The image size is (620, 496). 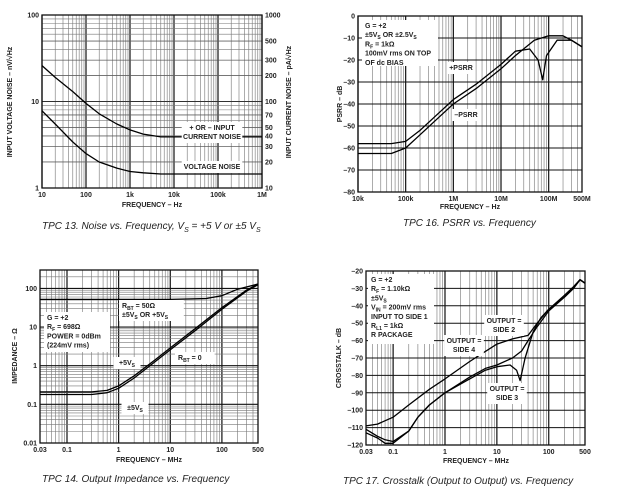 What do you see at coordinates (32, 405) in the screenshot?
I see `y-tick-label: 0.1` at bounding box center [32, 405].